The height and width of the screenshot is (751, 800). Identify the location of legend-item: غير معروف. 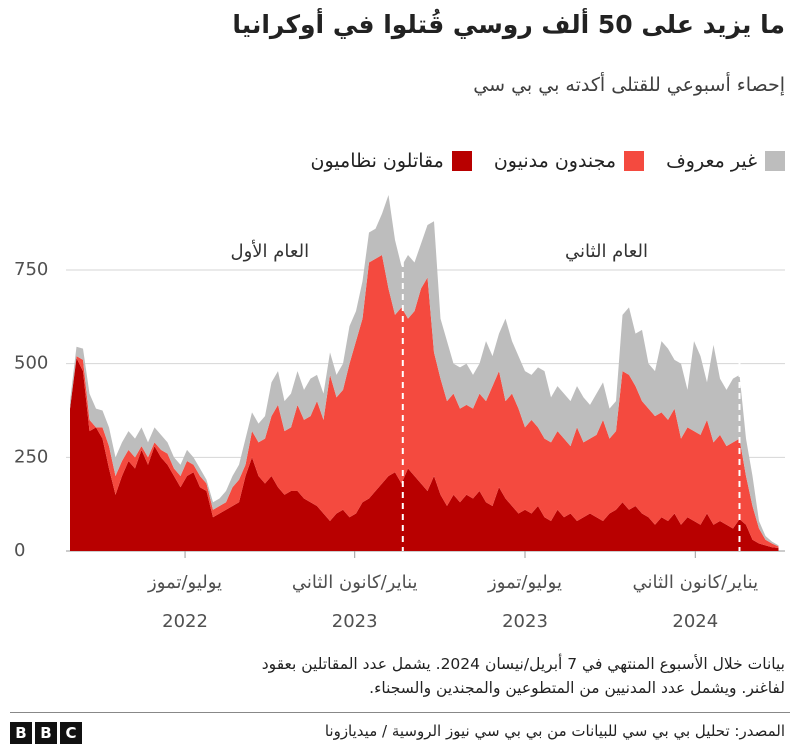
(725, 161).